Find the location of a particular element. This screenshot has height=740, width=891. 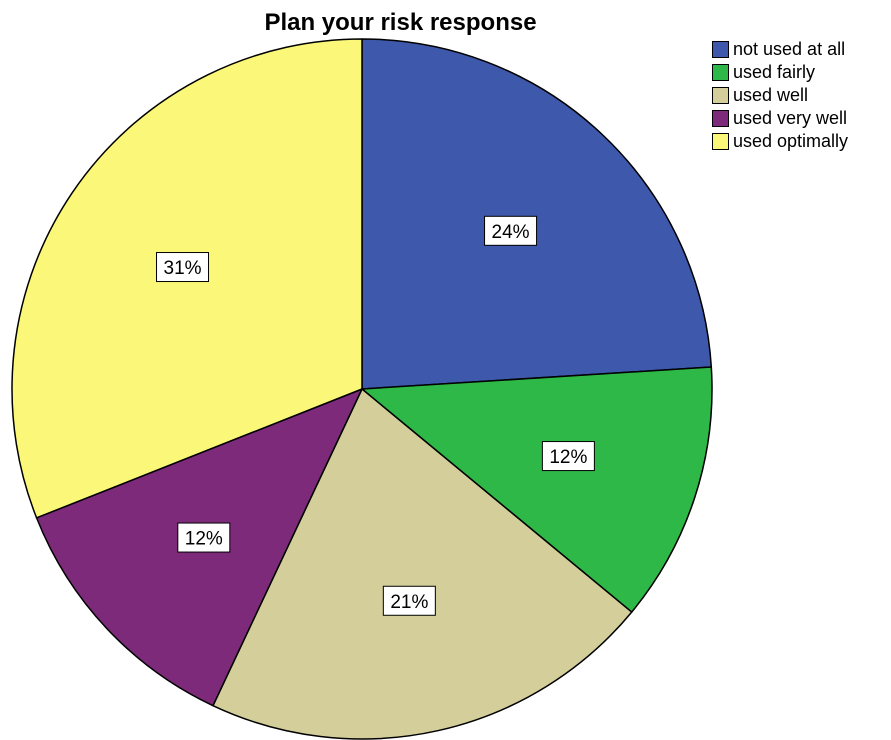

data-label-text: 24% is located at coordinates (511, 232).